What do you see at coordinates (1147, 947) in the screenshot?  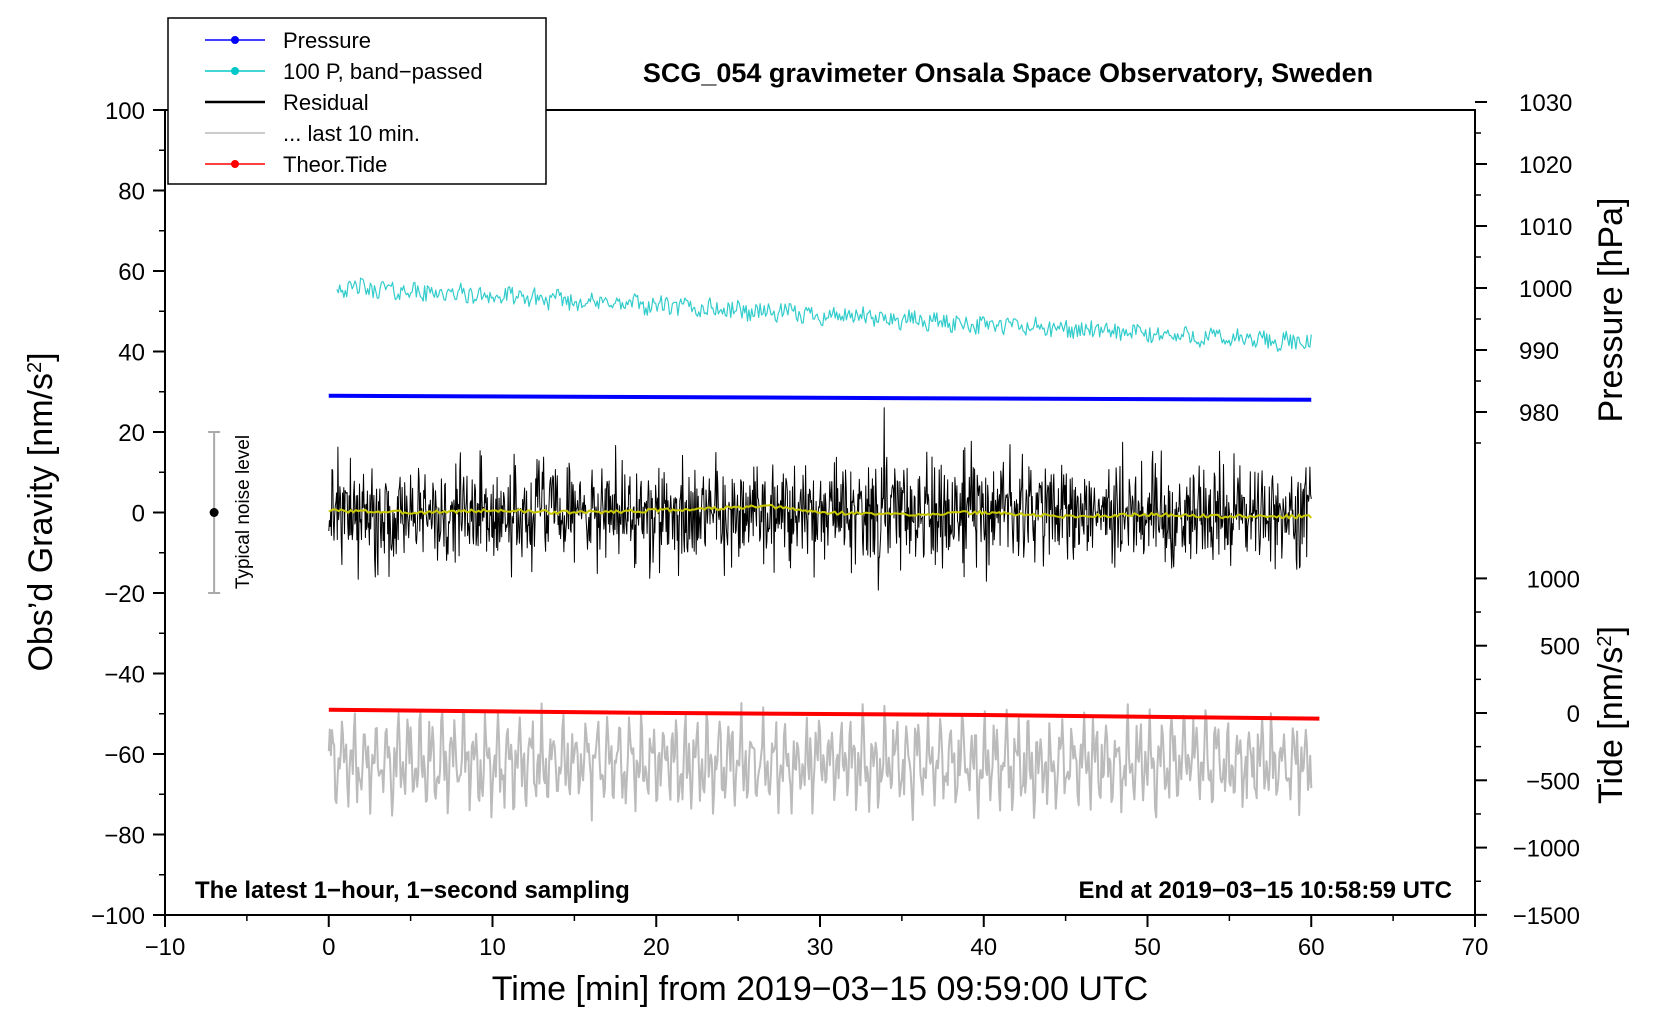 I see `x-tick-label: 50` at bounding box center [1147, 947].